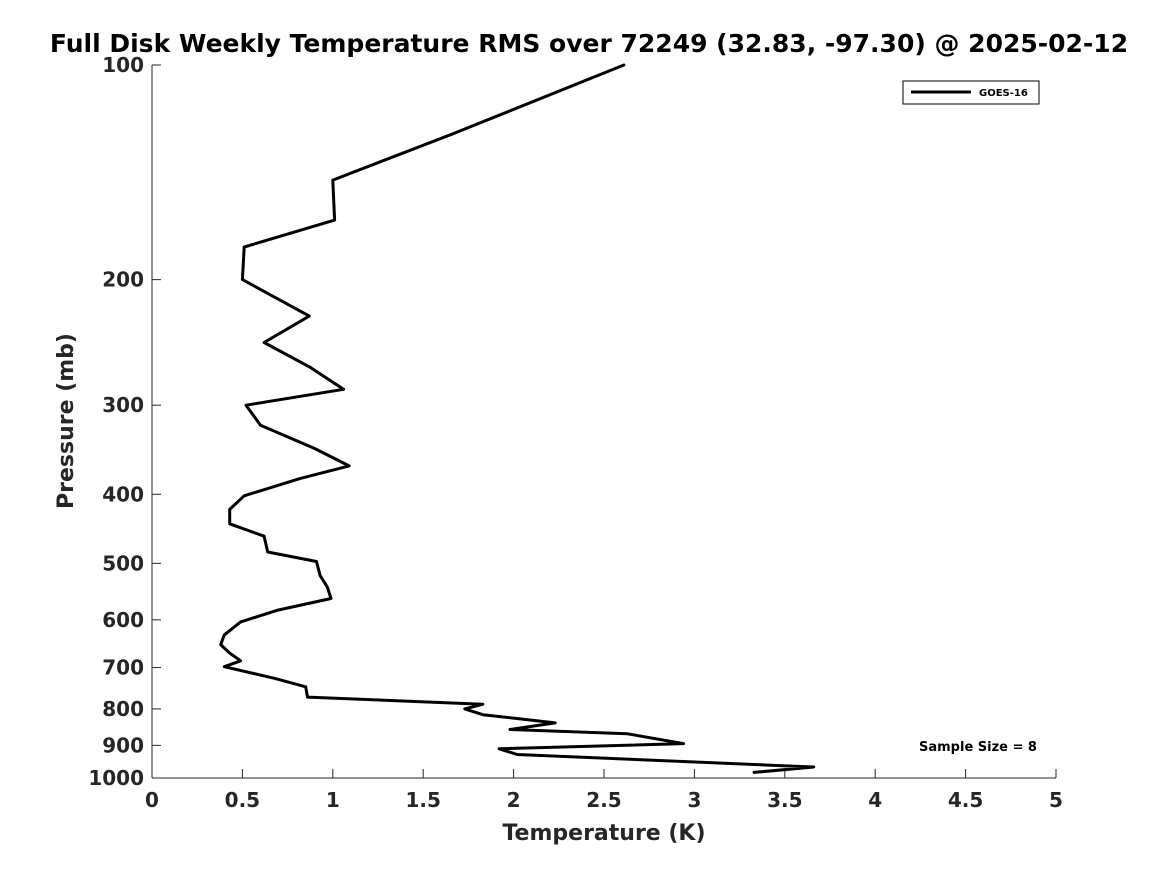 This screenshot has height=875, width=1167. What do you see at coordinates (123, 563) in the screenshot?
I see `y-tick-label: 500` at bounding box center [123, 563].